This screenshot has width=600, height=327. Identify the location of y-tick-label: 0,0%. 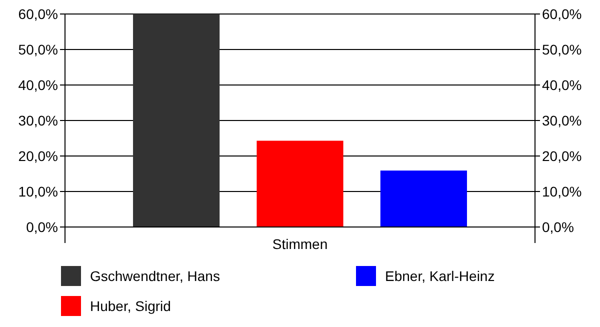
(42, 226).